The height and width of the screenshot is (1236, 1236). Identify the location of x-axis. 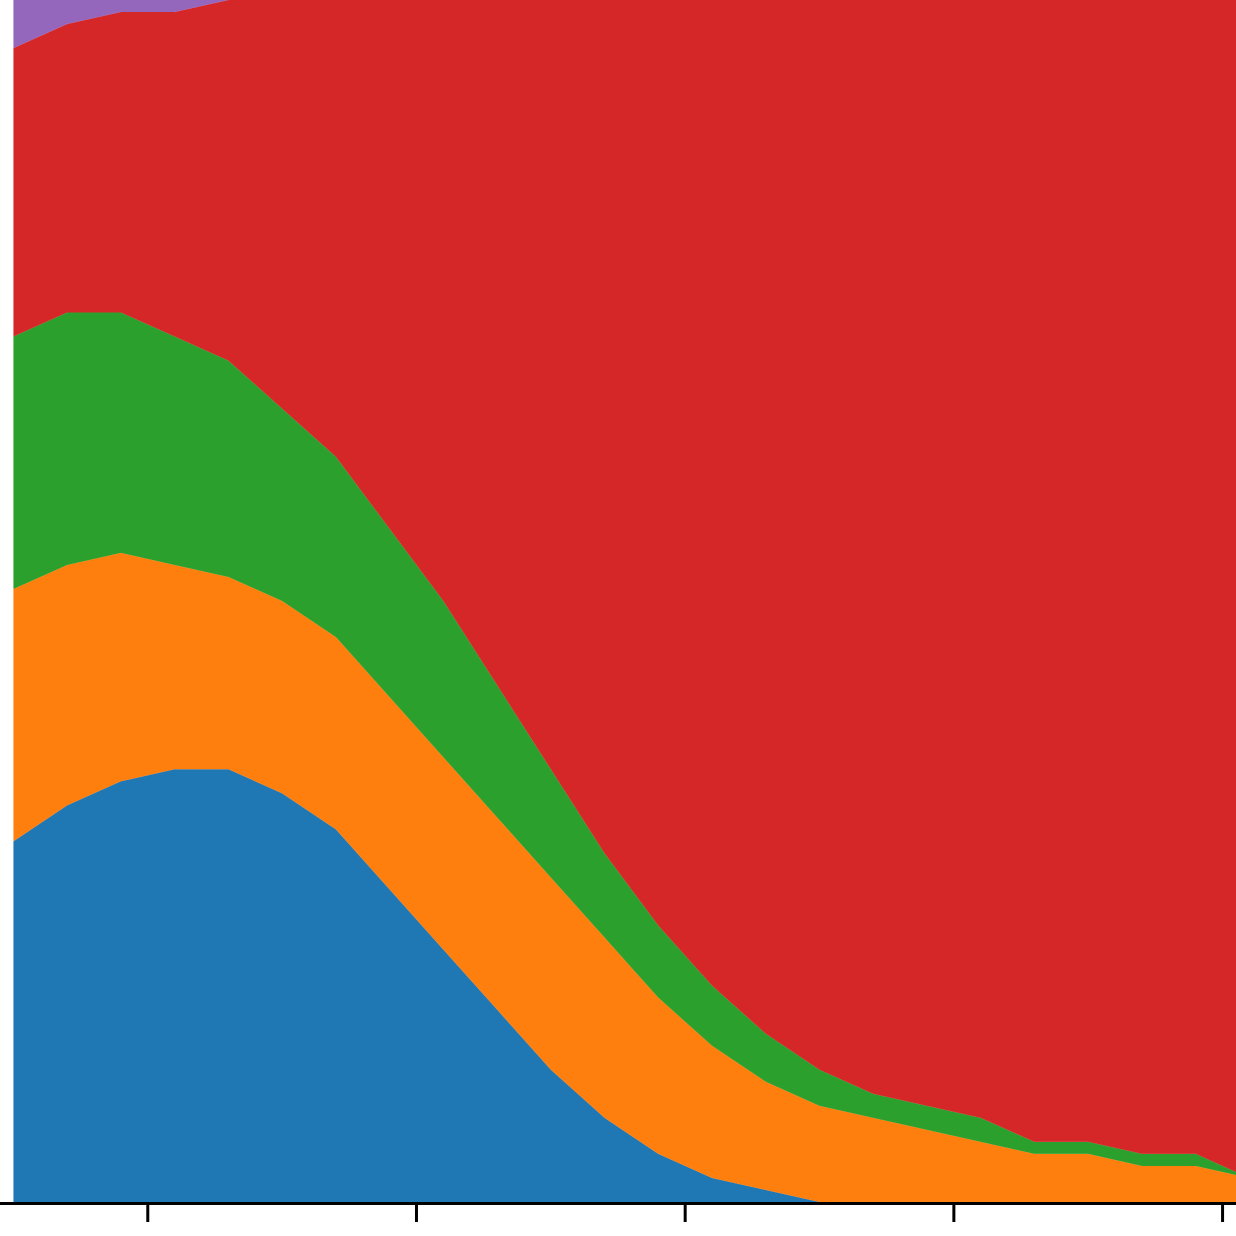
(618, 1212).